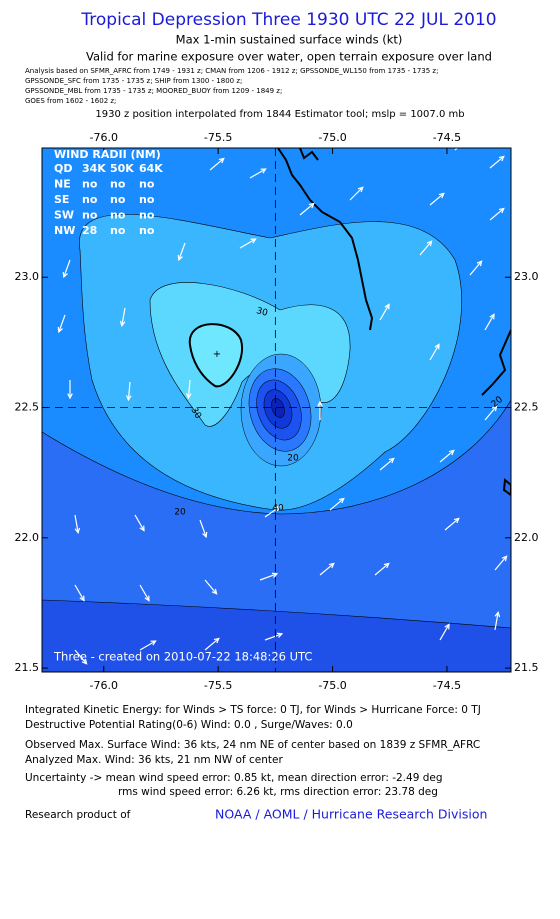 Image resolution: width=560 pixels, height=919 pixels. What do you see at coordinates (70, 101) in the screenshot?
I see `source-line: GOES from 1602 - 1602 z;` at bounding box center [70, 101].